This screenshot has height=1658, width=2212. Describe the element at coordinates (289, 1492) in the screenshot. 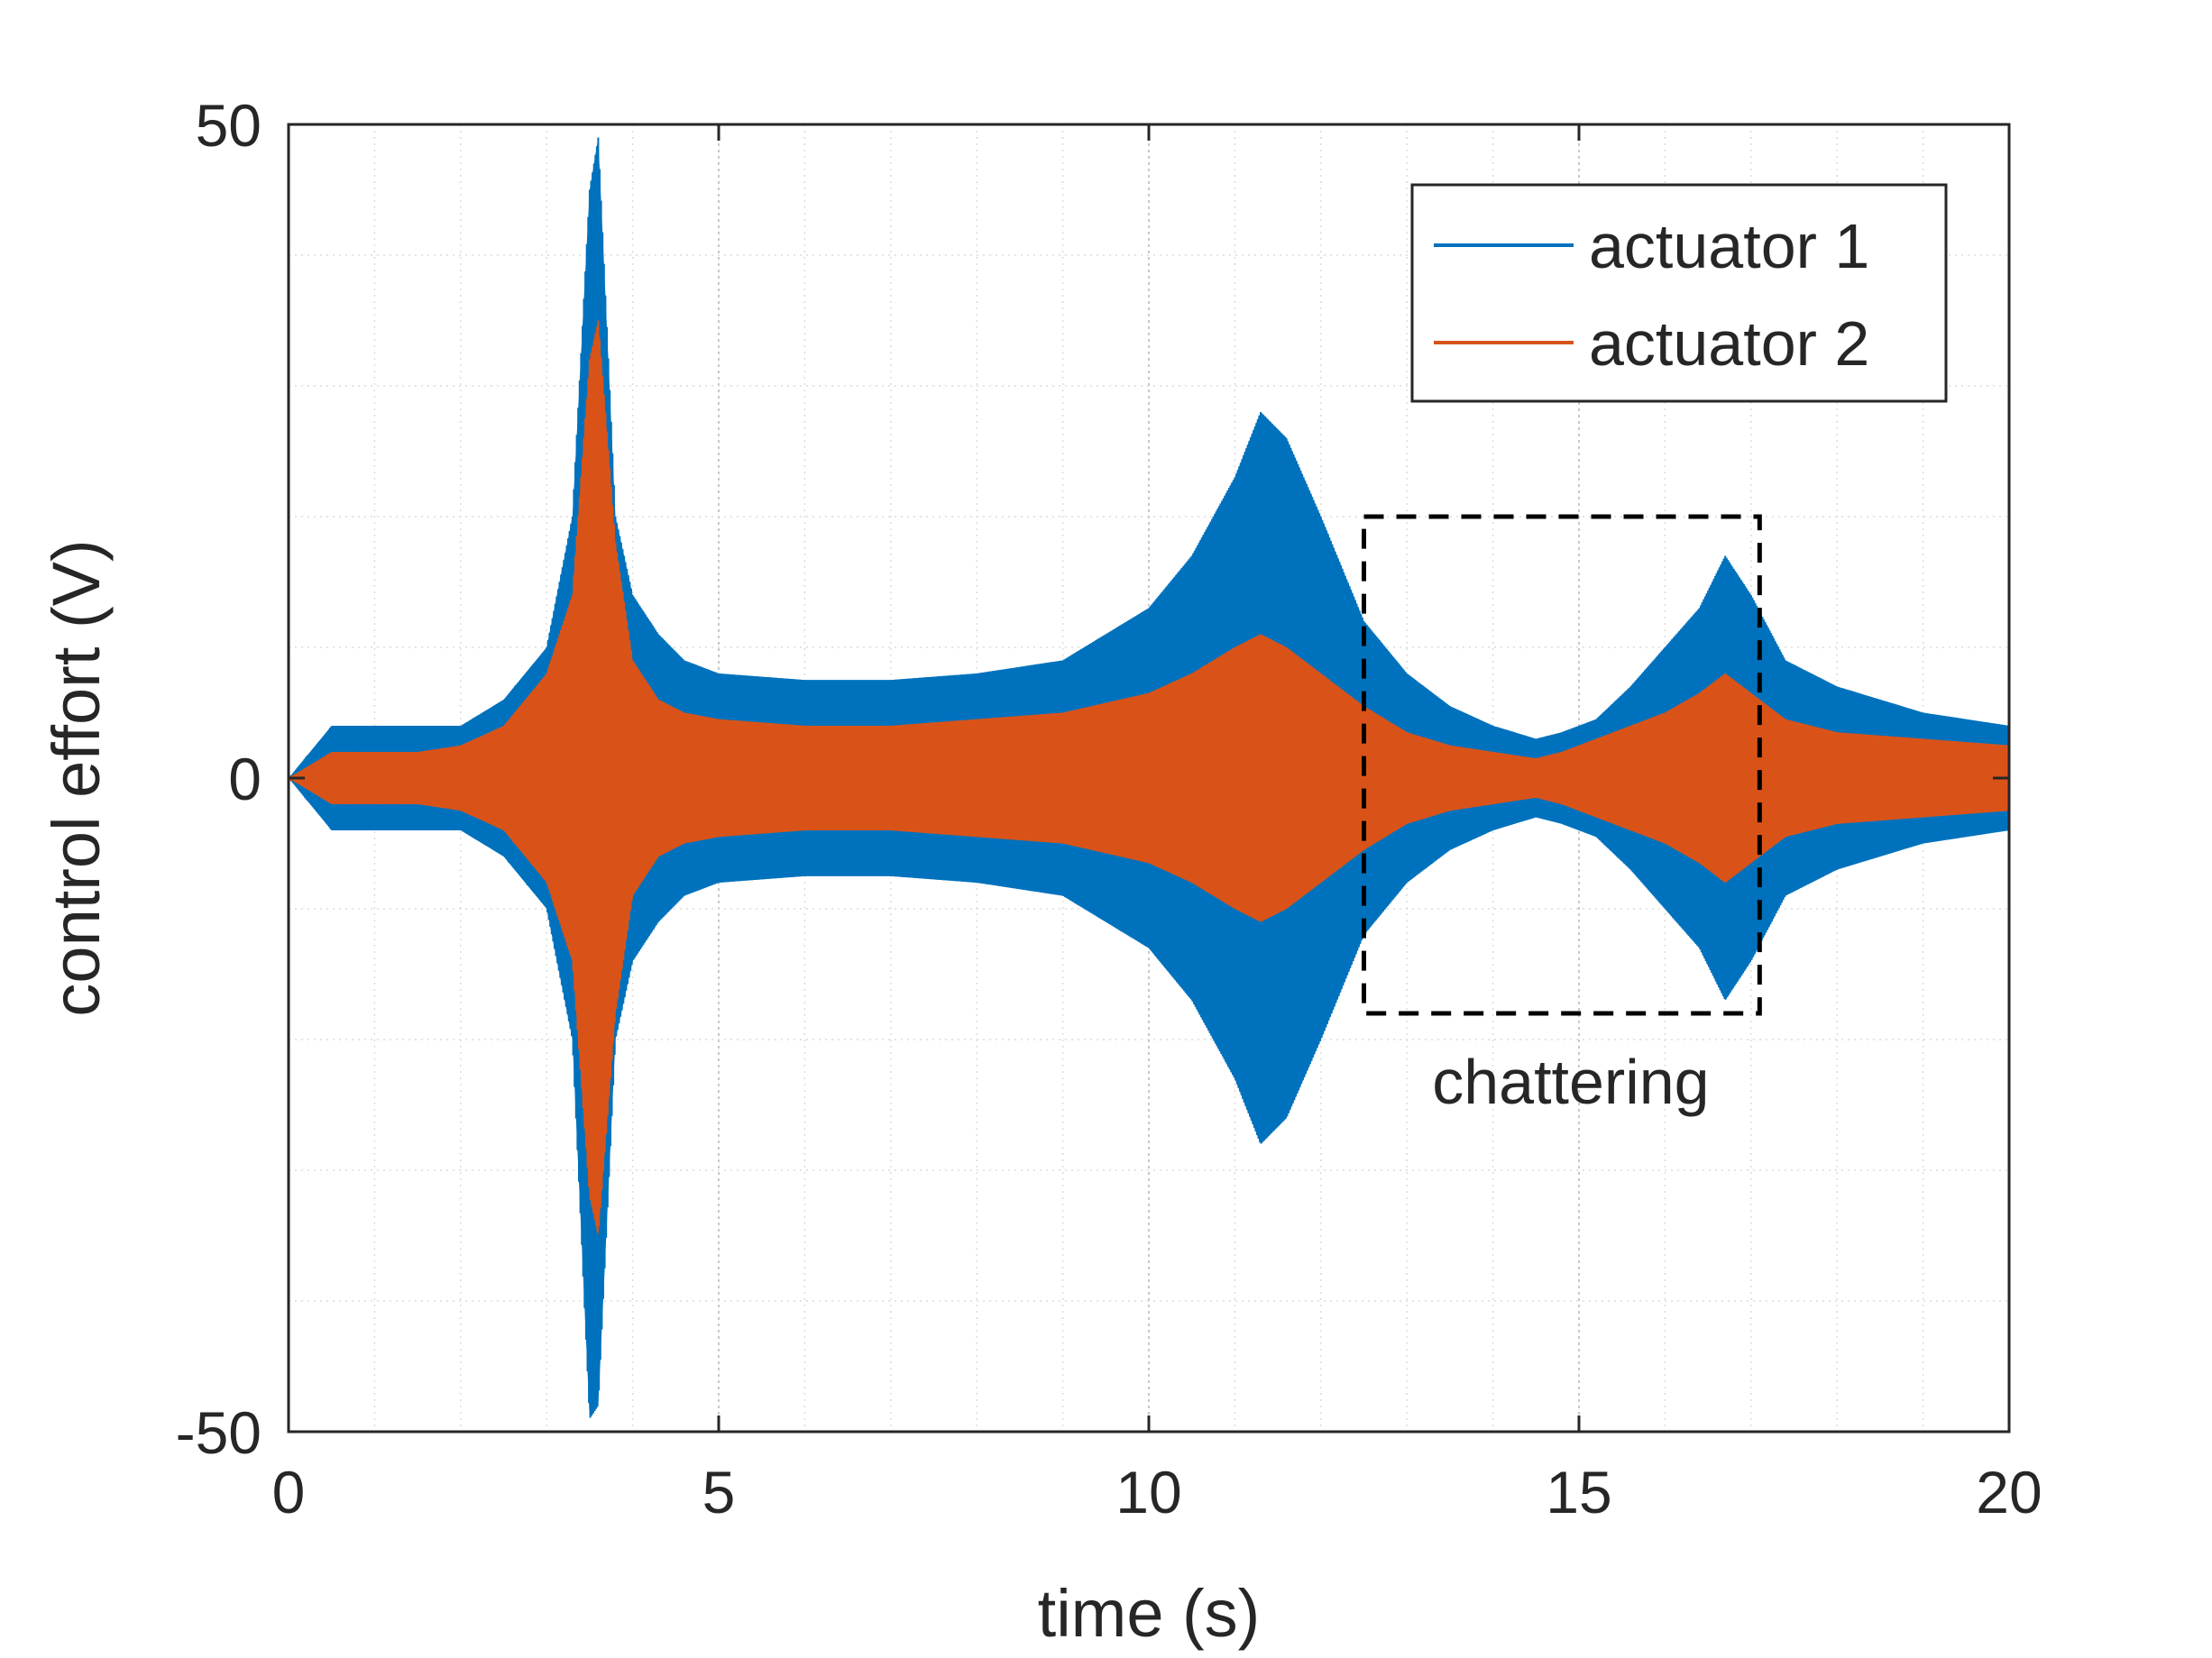

I see `x-tick-label: 0` at that location.